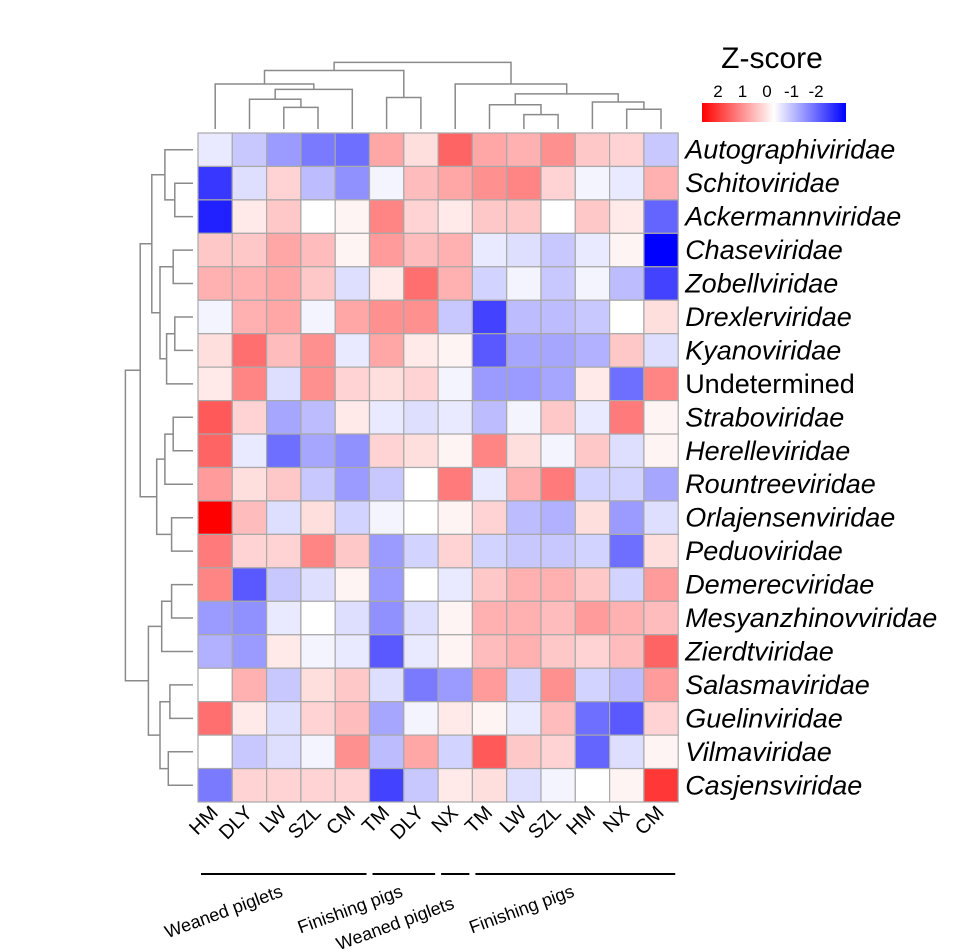 This screenshot has height=952, width=977. I want to click on column-label: DLY, so click(407, 823).